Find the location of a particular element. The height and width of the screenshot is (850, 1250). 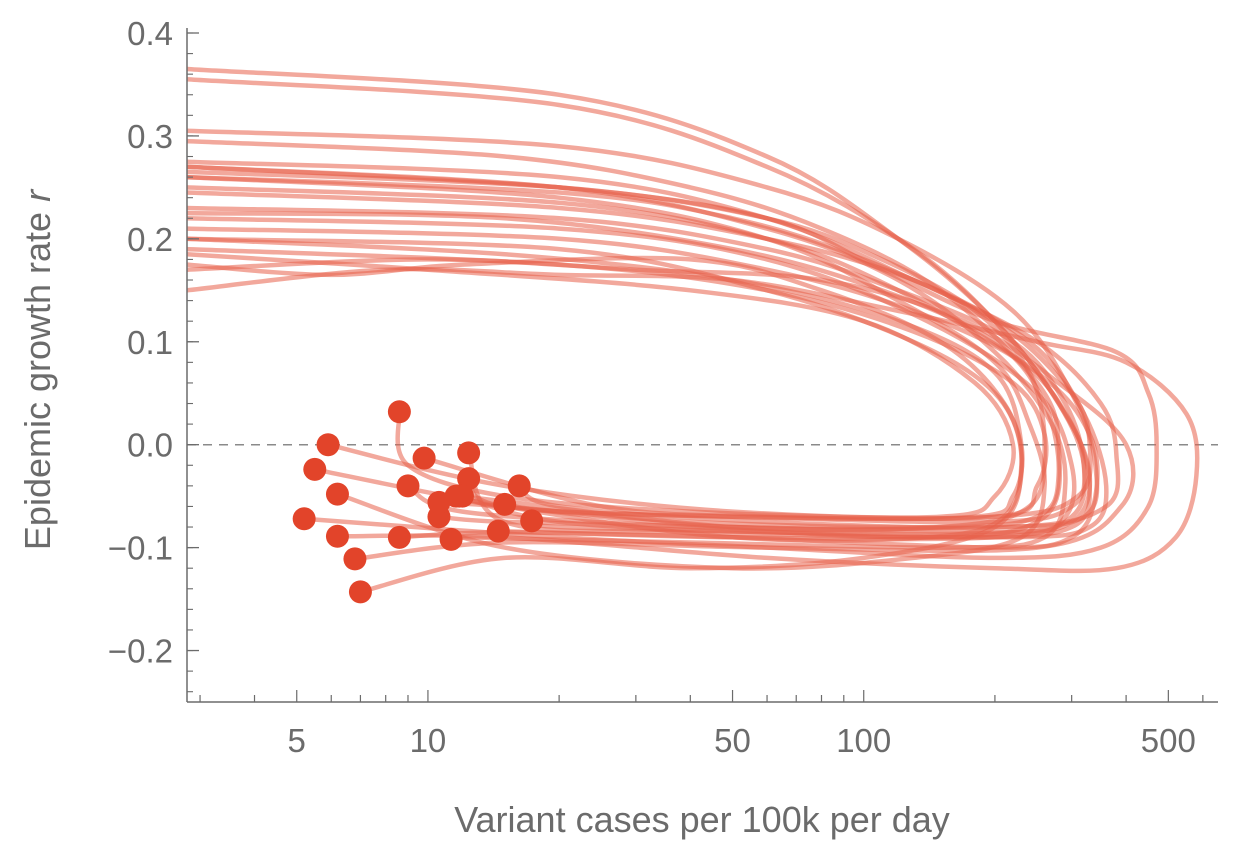

y-tick-label: 0.4 is located at coordinates (150, 33).